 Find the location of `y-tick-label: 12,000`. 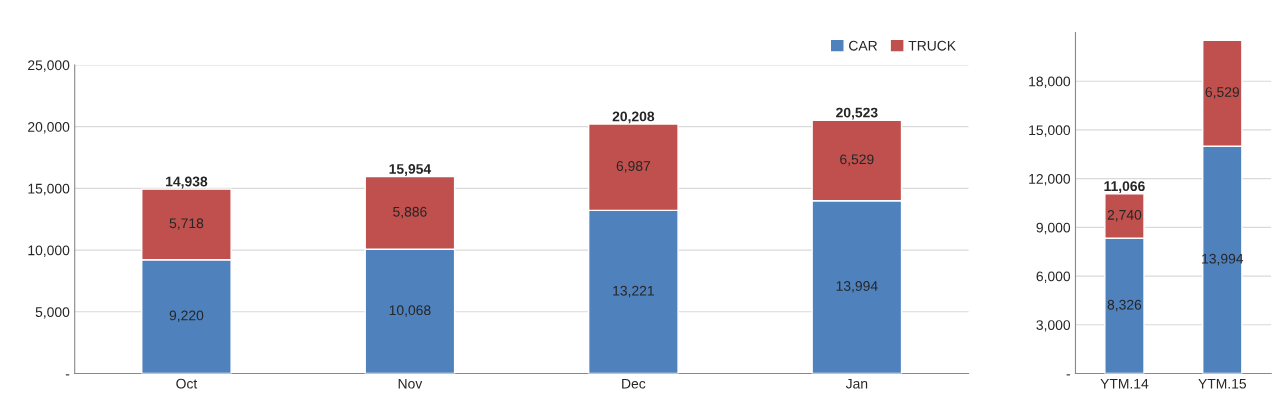

y-tick-label: 12,000 is located at coordinates (1050, 179).